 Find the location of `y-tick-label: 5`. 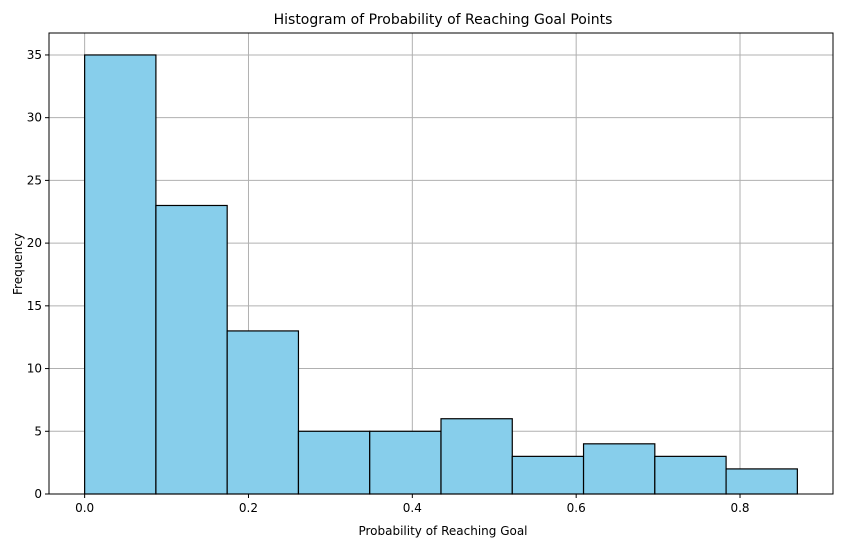

y-tick-label: 5 is located at coordinates (38, 431).